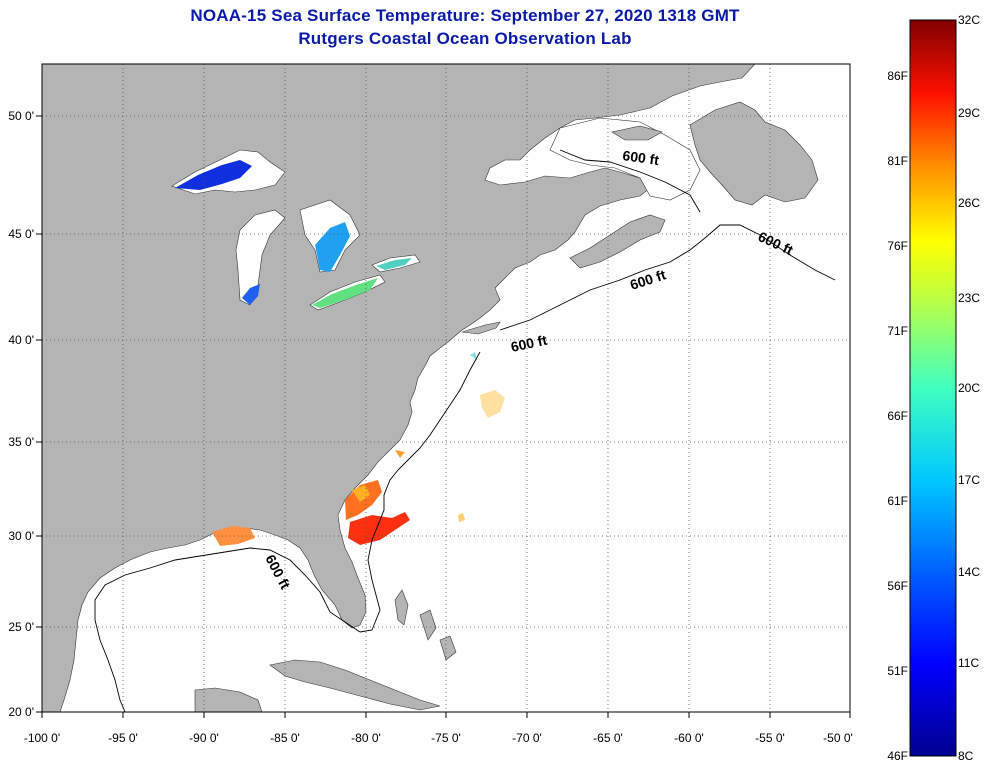 The image size is (984, 770). I want to click on map-subtitle: Rutgers Coastal Ocean Observation Lab, so click(465, 38).